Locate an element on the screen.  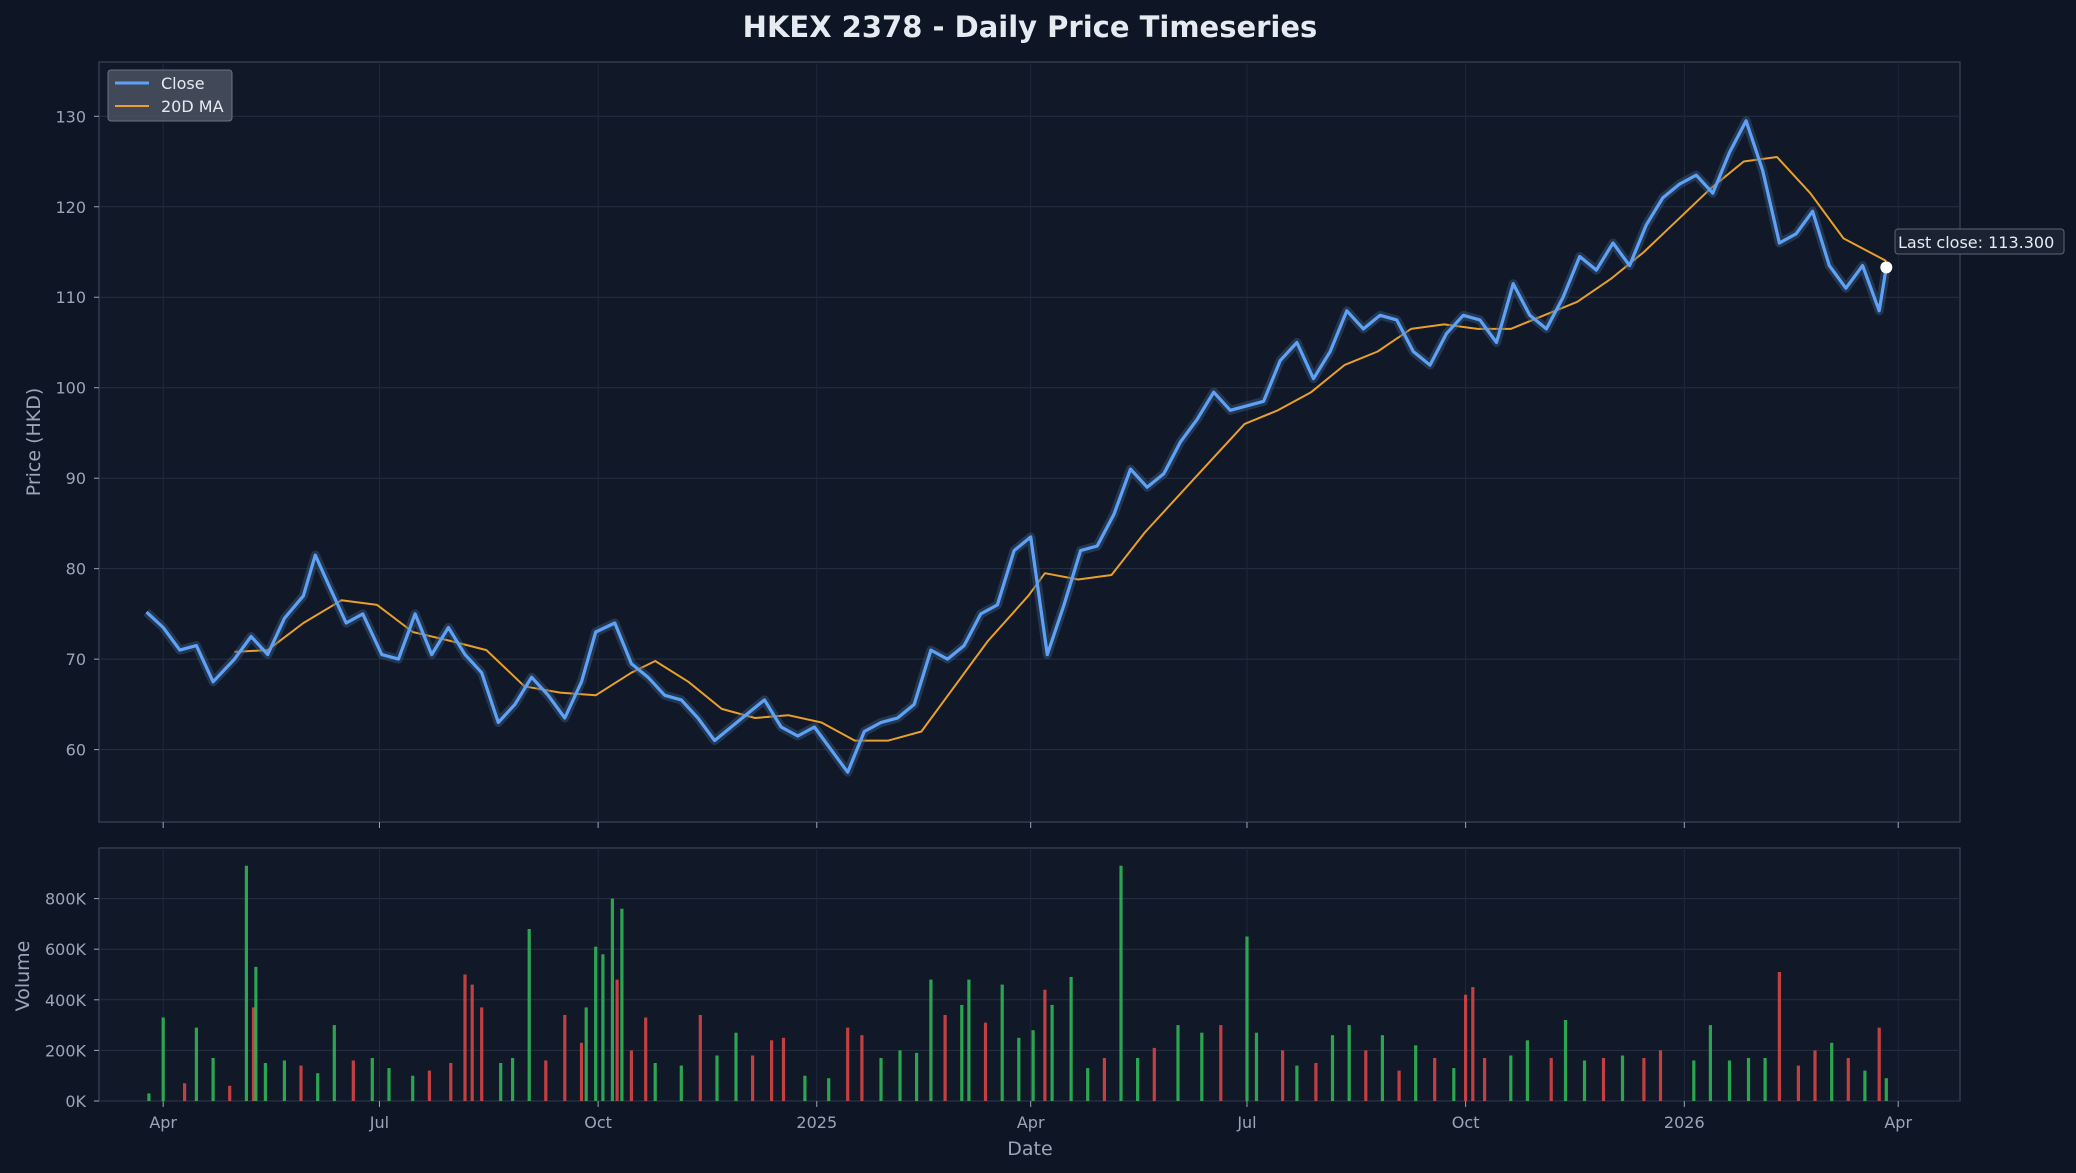
last-close-box is located at coordinates (1979, 241).